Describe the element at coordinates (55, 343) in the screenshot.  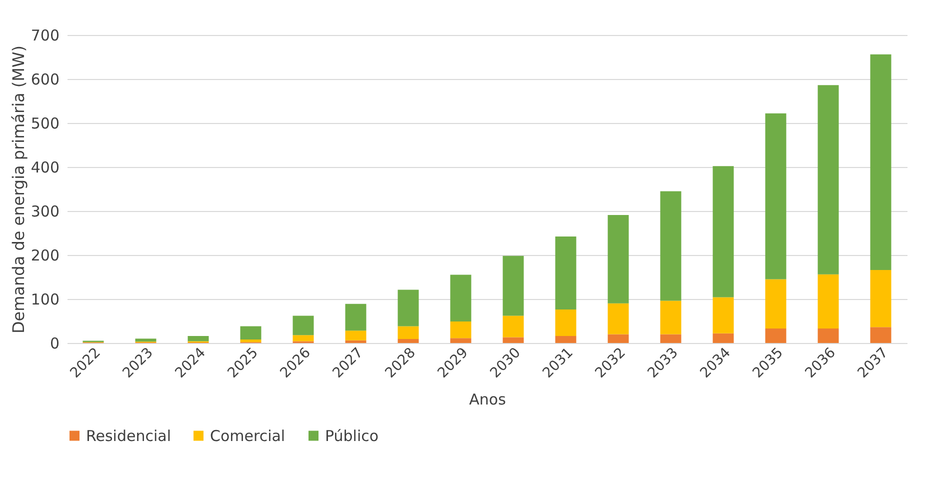
I see `y-tick-label: 0` at that location.